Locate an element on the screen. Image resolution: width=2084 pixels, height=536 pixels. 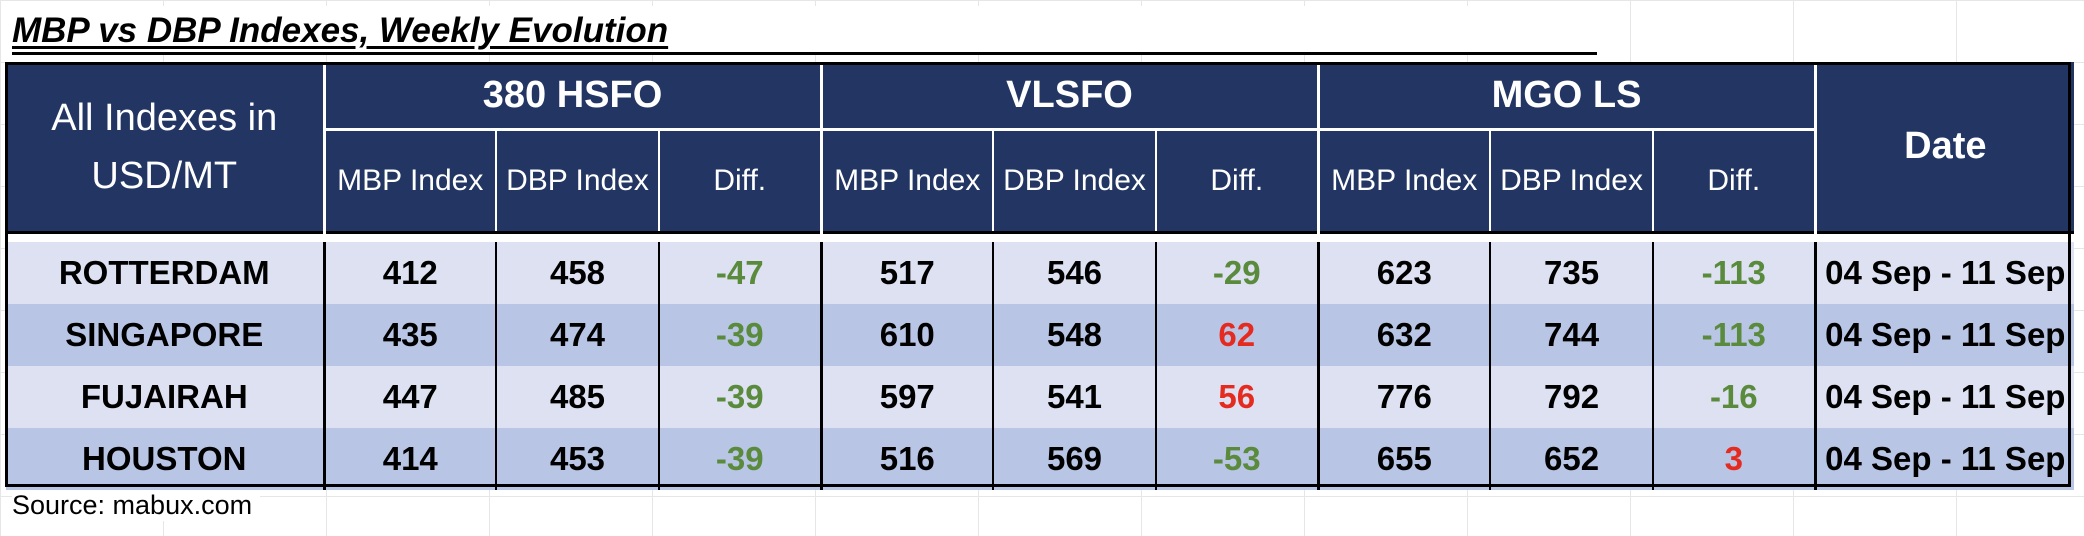
mgo-dbp-value: 652 is located at coordinates (1571, 459).